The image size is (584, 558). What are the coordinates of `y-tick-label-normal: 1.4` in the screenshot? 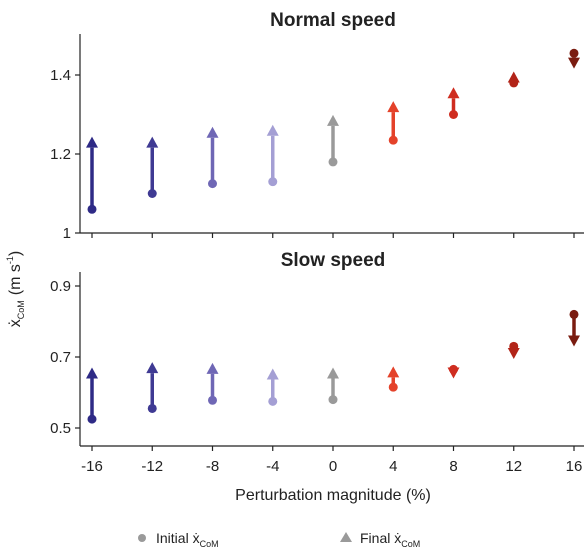 It's located at (60, 75).